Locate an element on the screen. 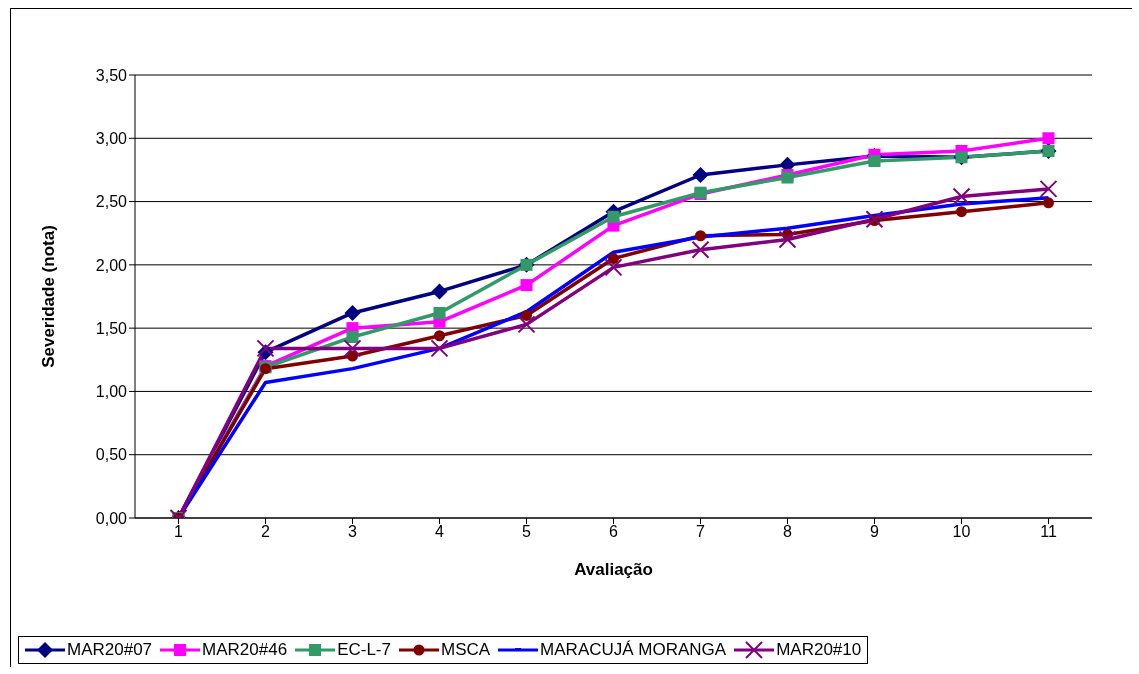  y-tick-label: 2,50 is located at coordinates (111, 202).